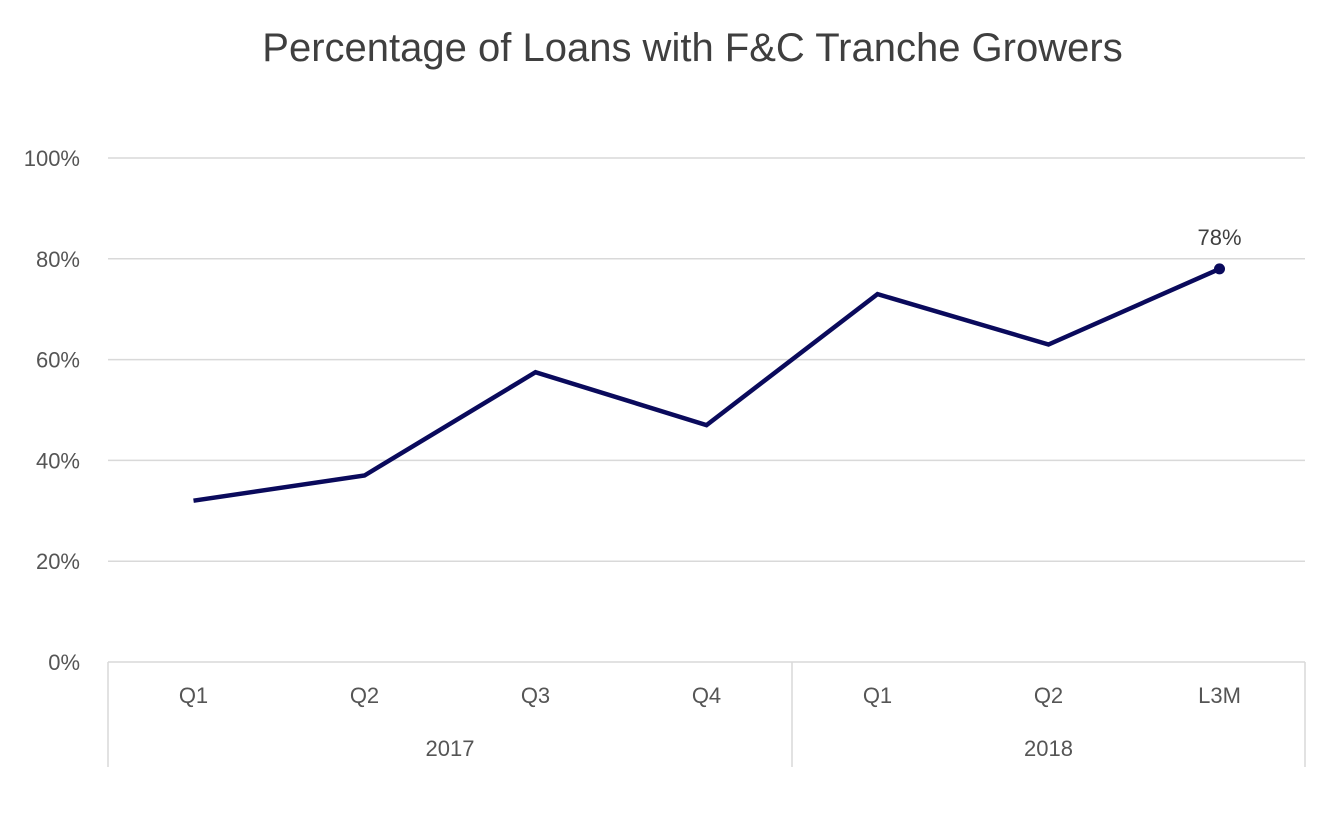  What do you see at coordinates (52, 158) in the screenshot?
I see `y-tick-label: 100%` at bounding box center [52, 158].